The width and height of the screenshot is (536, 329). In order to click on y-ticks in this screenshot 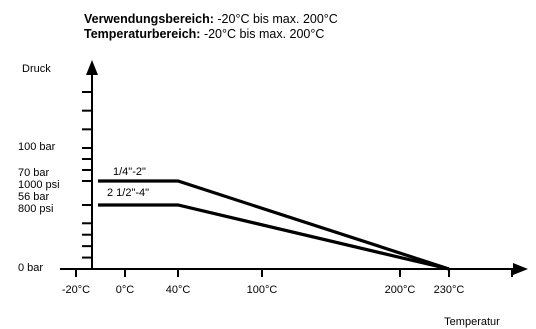, I will do `click(87, 175)`.